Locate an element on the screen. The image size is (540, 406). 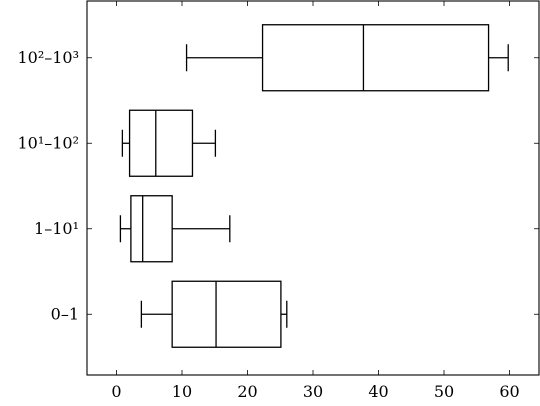
x-tick-label: 40 is located at coordinates (378, 391).